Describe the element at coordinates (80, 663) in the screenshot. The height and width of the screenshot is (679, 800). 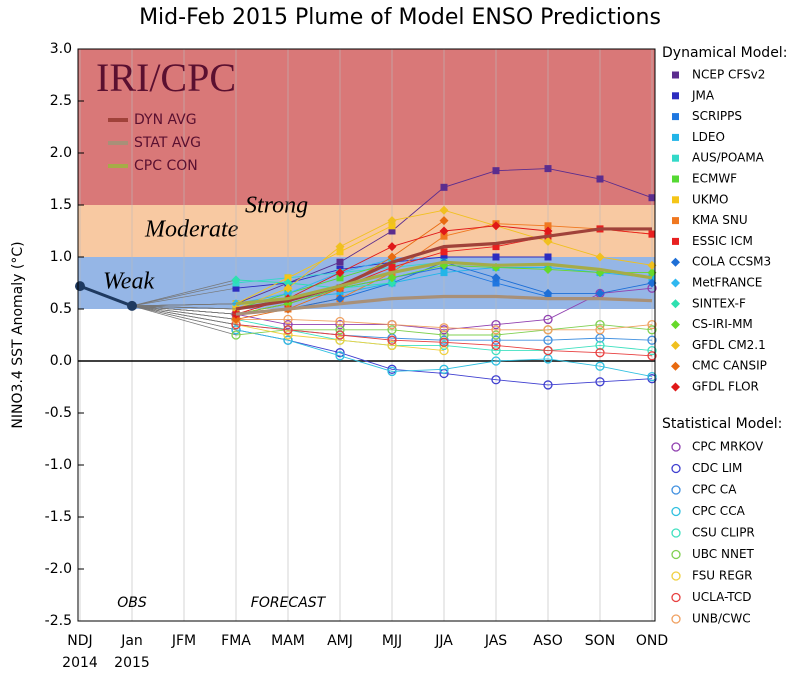
I see `x-sublabel: 2014` at that location.